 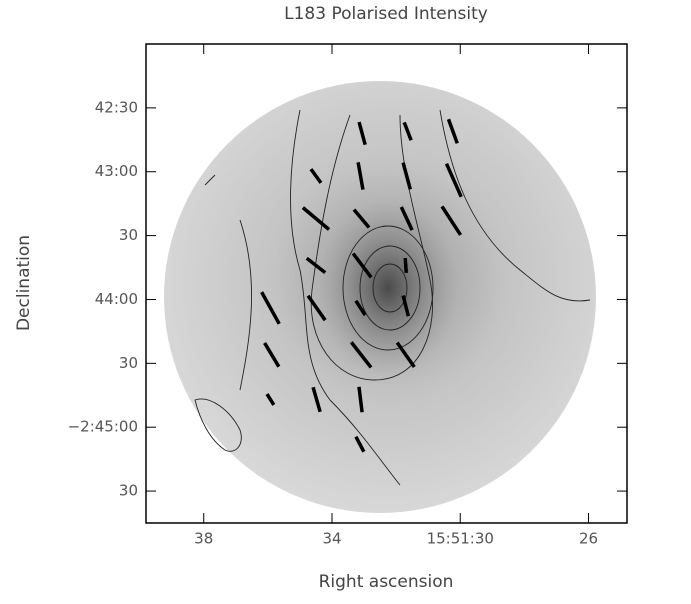 I want to click on y-axis-label: Declination, so click(x=24, y=283).